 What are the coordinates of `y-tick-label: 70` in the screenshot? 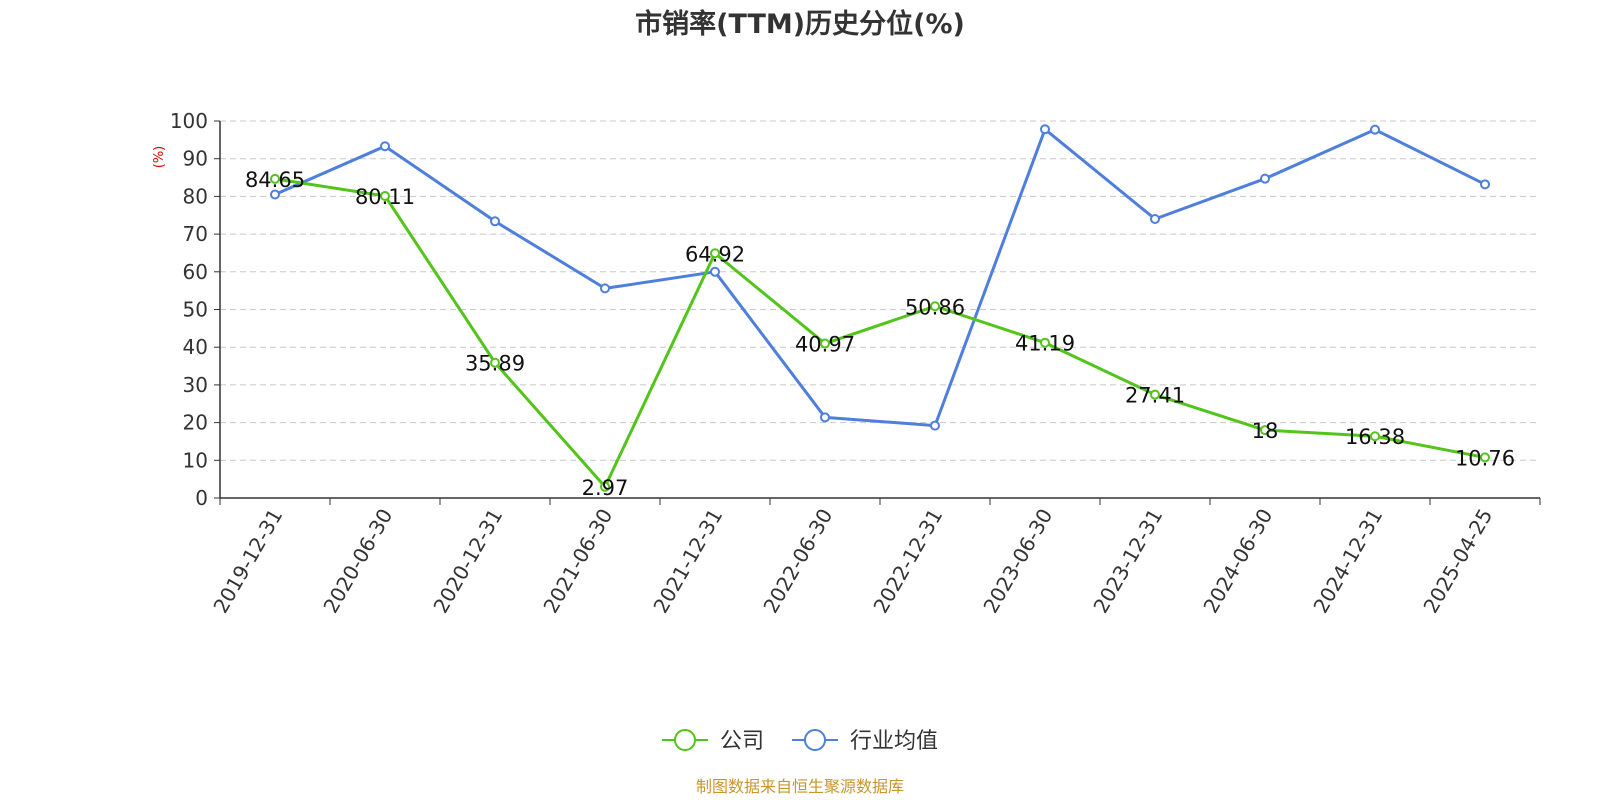 It's located at (195, 234).